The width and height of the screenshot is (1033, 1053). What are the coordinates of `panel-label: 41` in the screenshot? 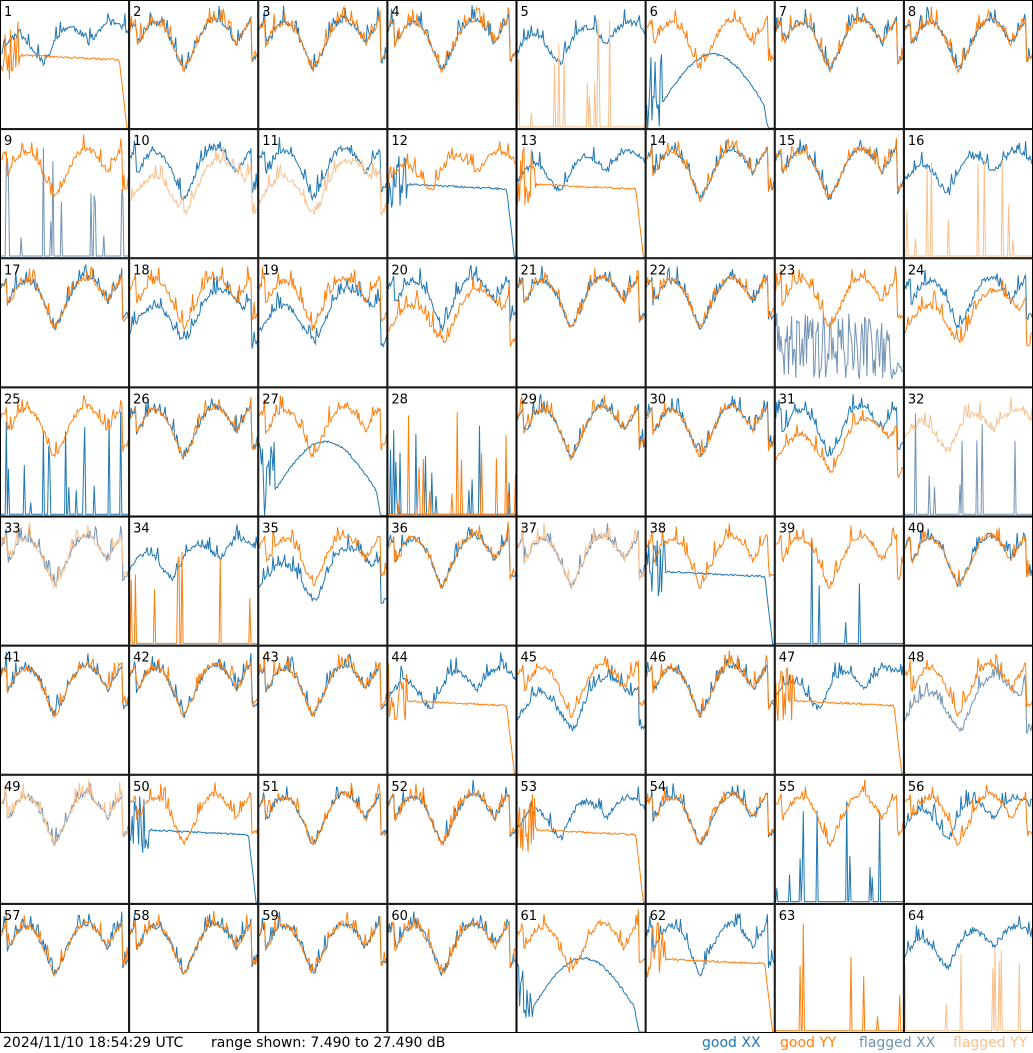 It's located at (12, 658).